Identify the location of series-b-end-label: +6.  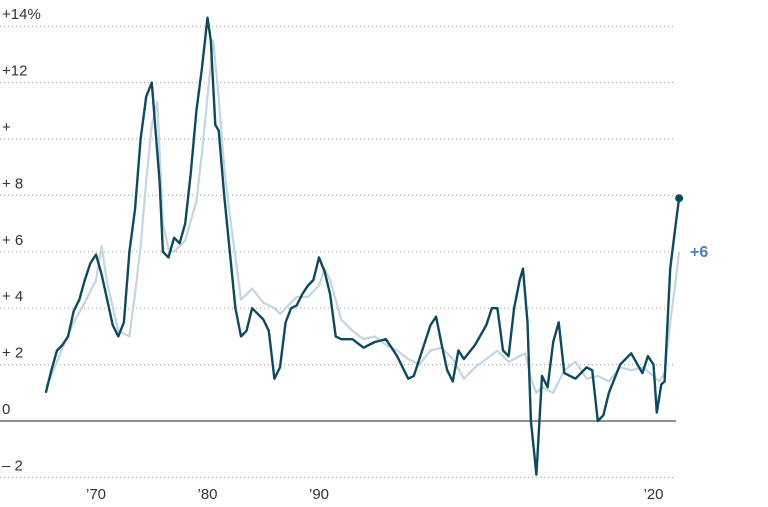
(699, 252).